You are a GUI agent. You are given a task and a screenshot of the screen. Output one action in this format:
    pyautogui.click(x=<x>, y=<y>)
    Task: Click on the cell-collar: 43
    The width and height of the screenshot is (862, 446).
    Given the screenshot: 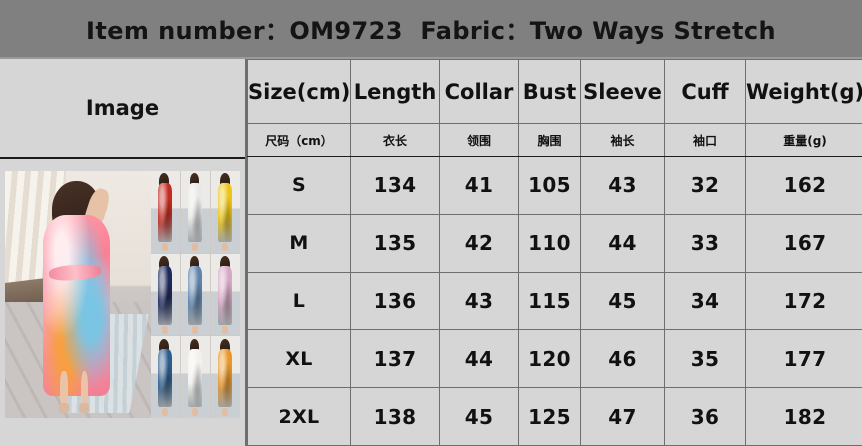 What is the action you would take?
    pyautogui.click(x=479, y=301)
    